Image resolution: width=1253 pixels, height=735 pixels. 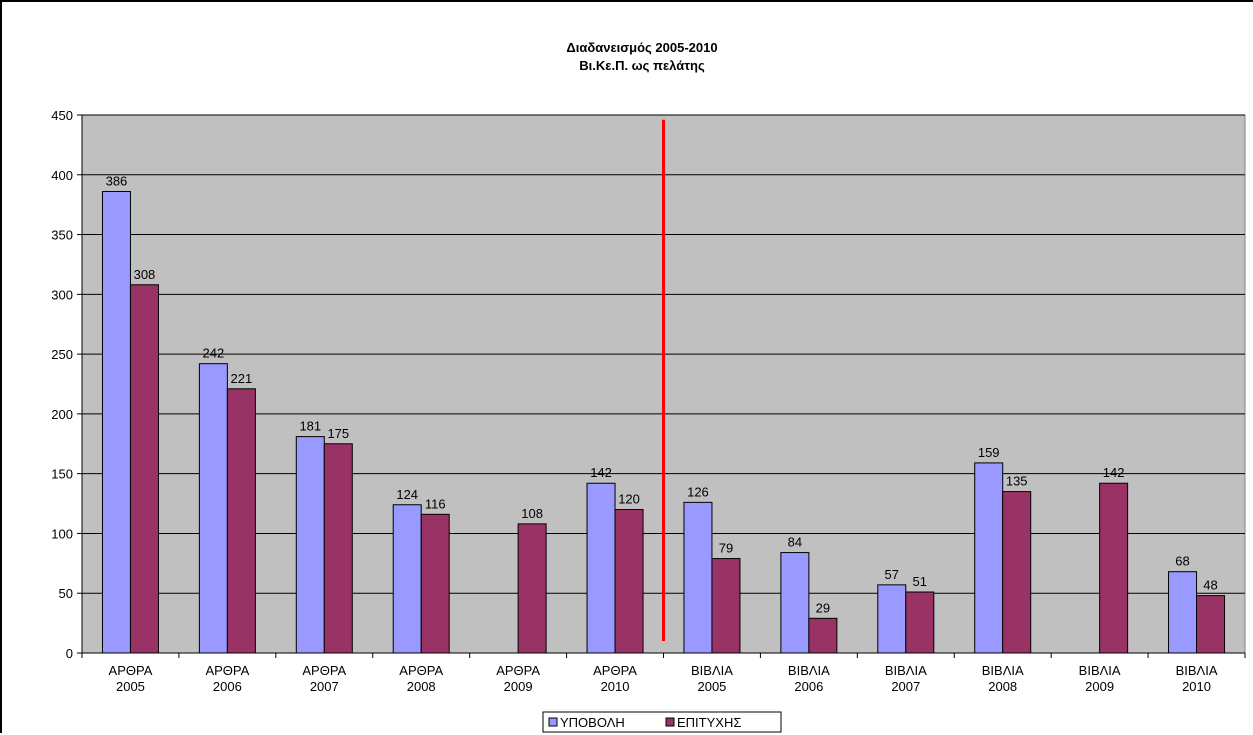 I want to click on chart-title-line-1: Διαδανεισμός 2005-2010, so click(x=641, y=47).